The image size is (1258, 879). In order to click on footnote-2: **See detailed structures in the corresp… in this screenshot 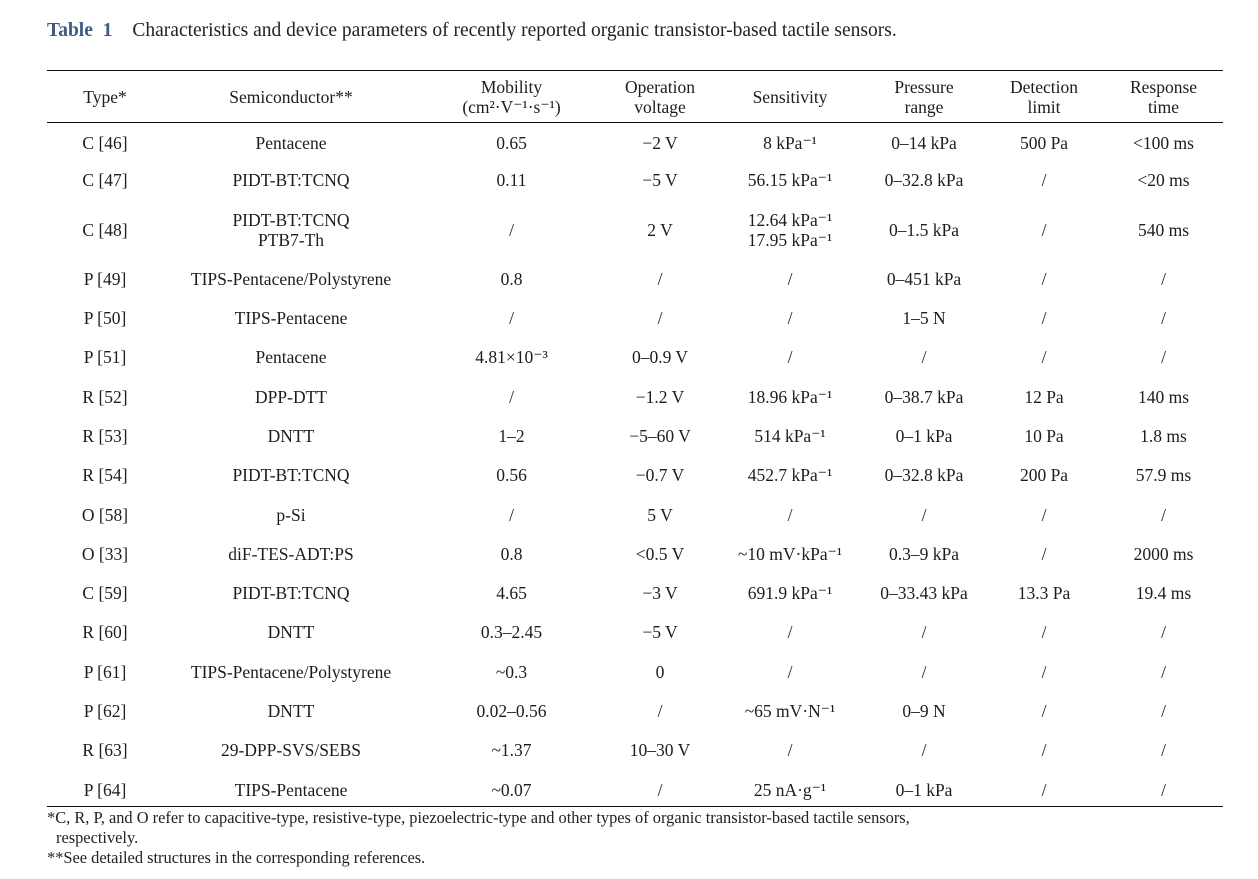, I will do `click(236, 857)`.